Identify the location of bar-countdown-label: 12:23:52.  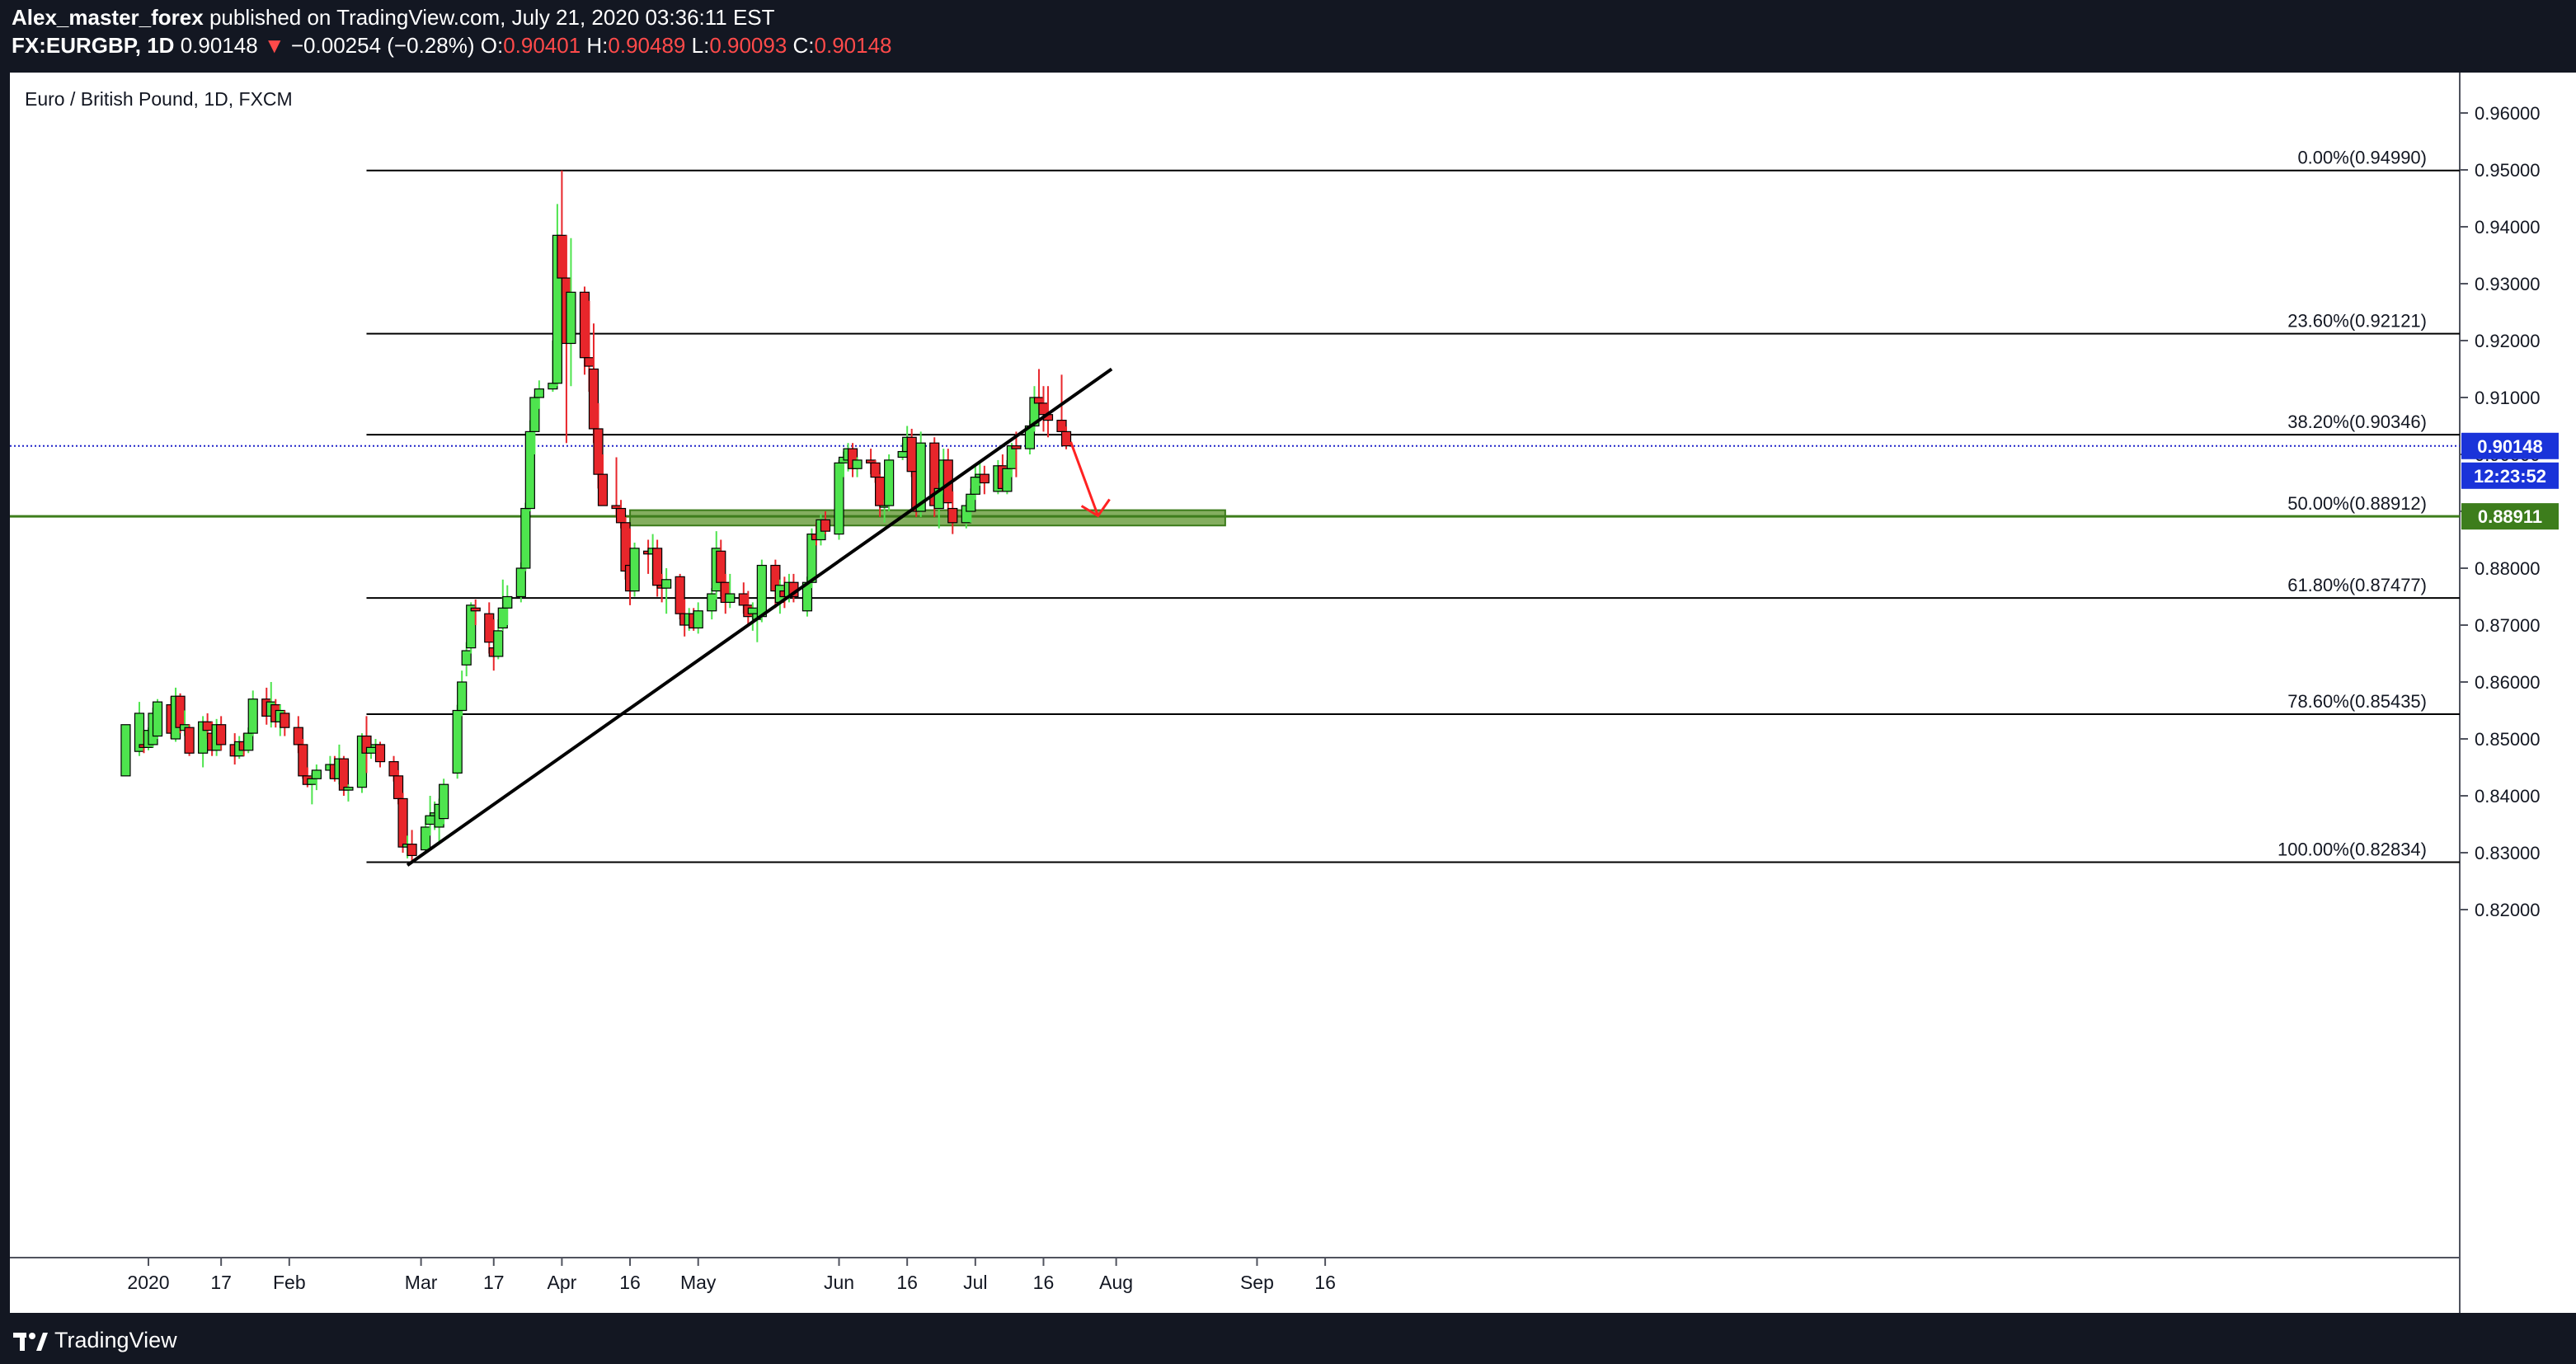
(2510, 476).